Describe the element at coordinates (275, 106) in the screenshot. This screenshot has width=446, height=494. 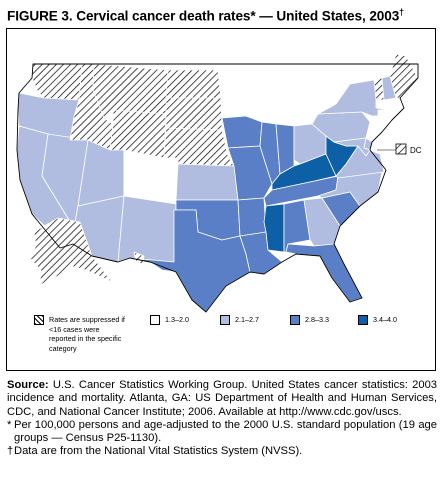
I see `state-mi` at that location.